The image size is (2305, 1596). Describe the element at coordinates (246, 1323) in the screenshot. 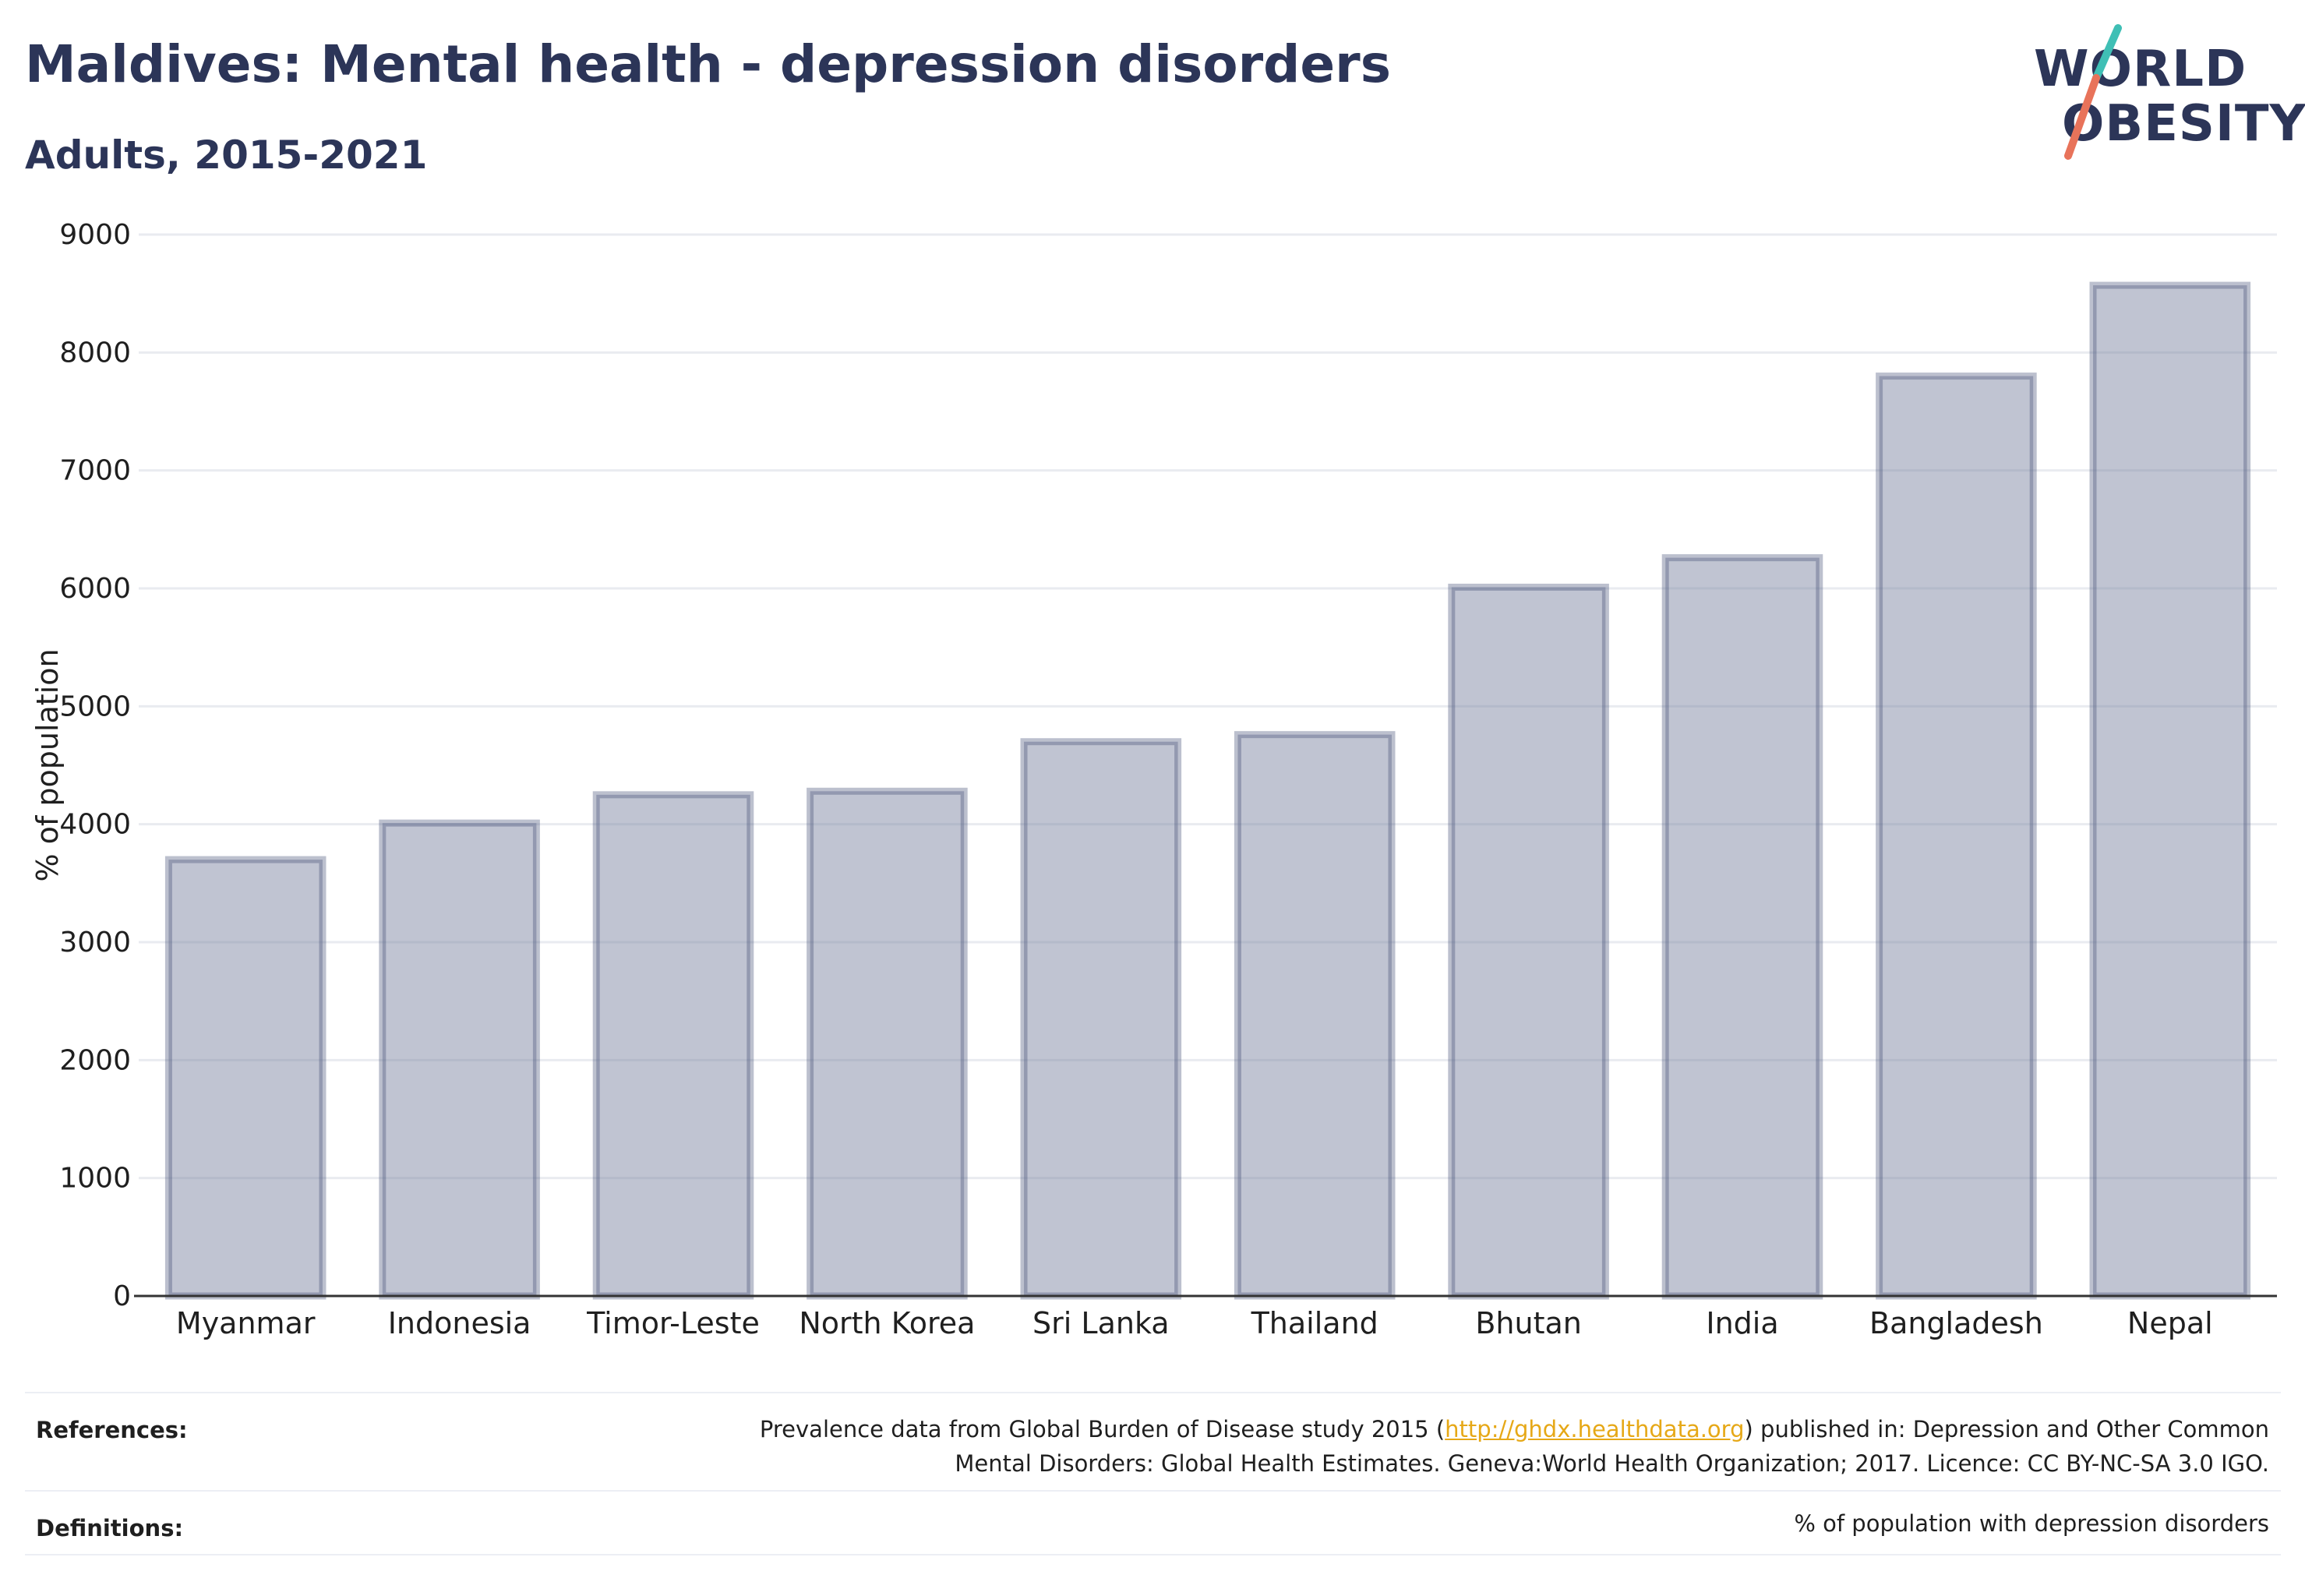

I see `x-tick-label: Myanmar` at that location.